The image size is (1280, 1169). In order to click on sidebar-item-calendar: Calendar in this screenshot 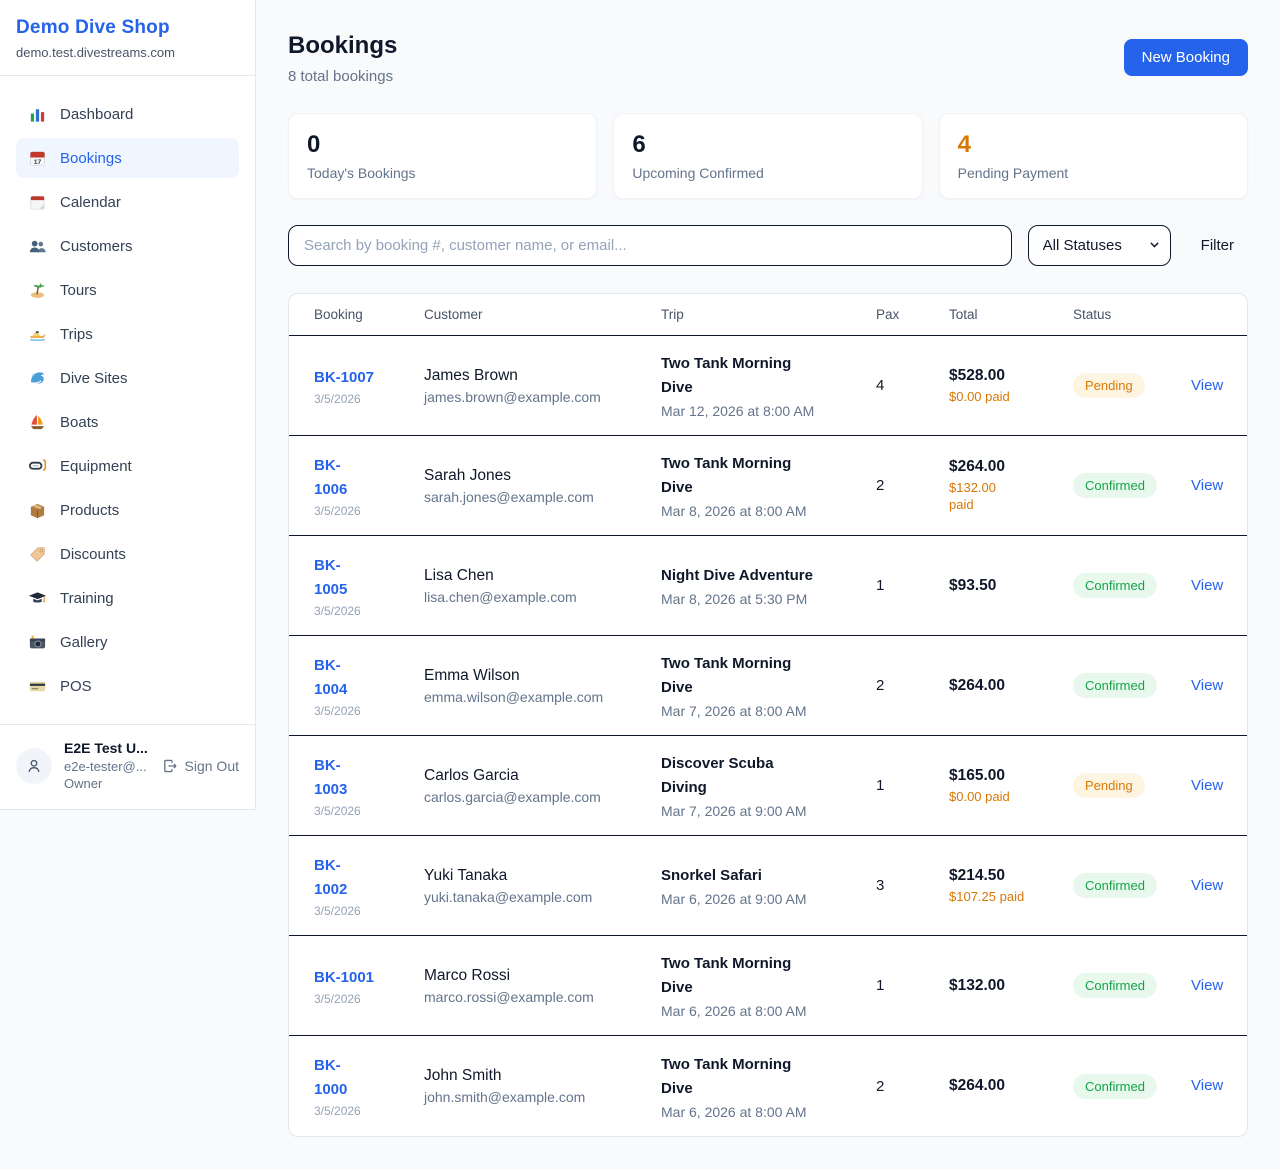, I will do `click(127, 202)`.